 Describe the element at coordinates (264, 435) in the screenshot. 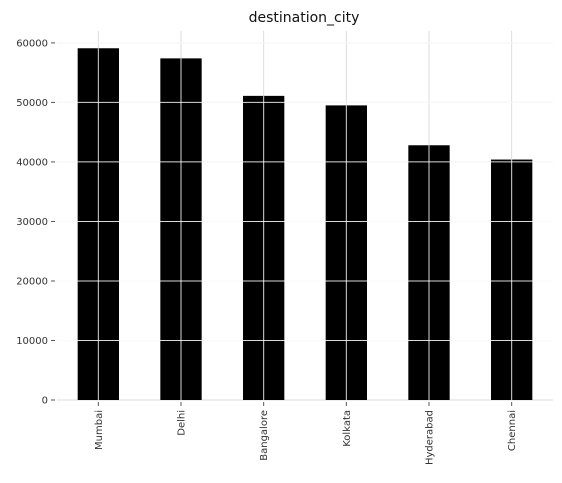

I see `x-tick-label-bangalore: Bangalore` at that location.